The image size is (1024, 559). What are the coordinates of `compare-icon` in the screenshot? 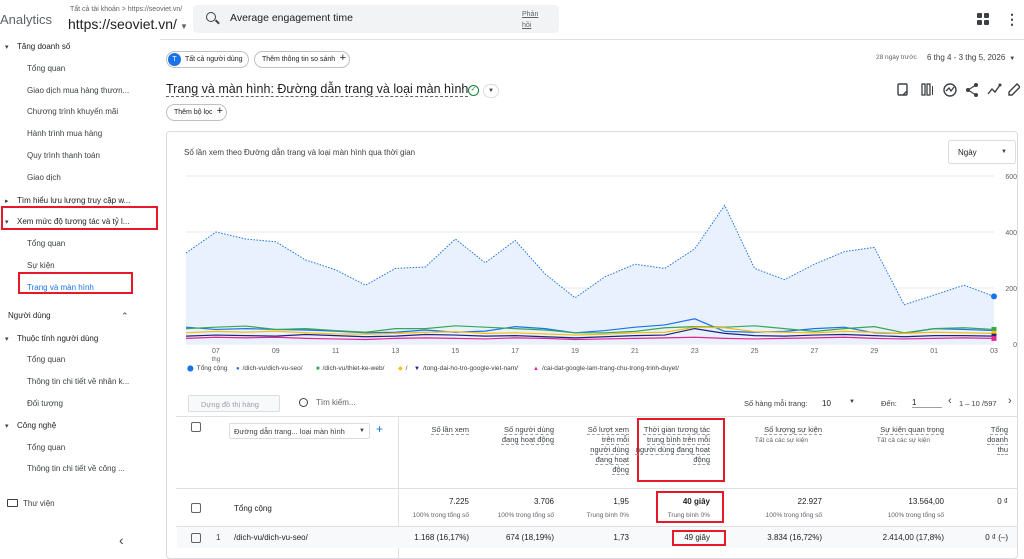 It's located at (927, 89).